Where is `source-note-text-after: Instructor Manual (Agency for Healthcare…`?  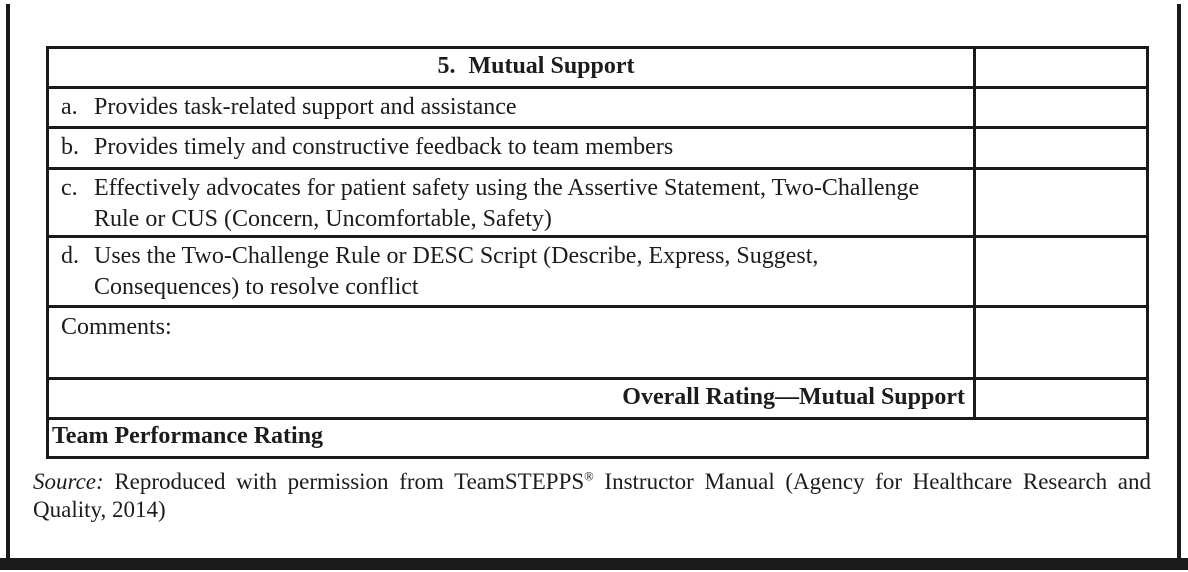
source-note-text-after: Instructor Manual (Agency for Healthcare… is located at coordinates (592, 495).